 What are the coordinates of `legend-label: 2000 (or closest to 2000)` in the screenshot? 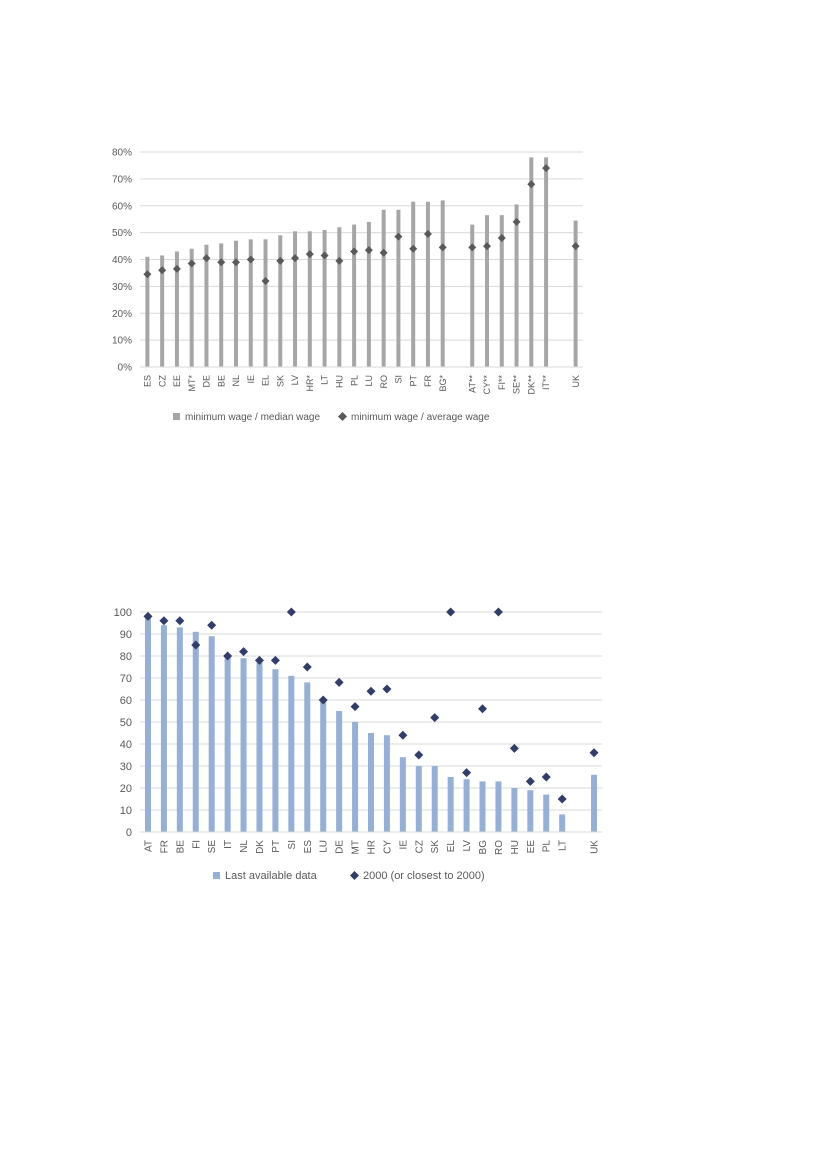 It's located at (424, 876).